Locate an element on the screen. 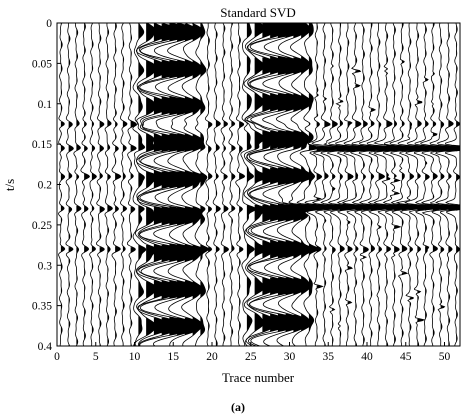  x-axis-label: Trace number is located at coordinates (258, 377).